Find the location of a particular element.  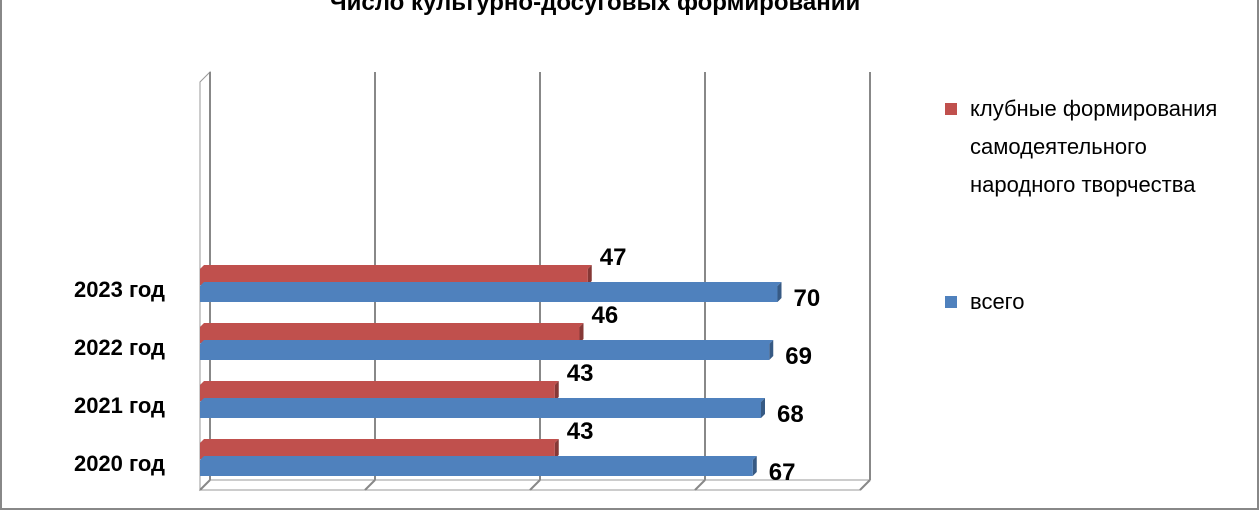

value-label: 67 is located at coordinates (782, 472).